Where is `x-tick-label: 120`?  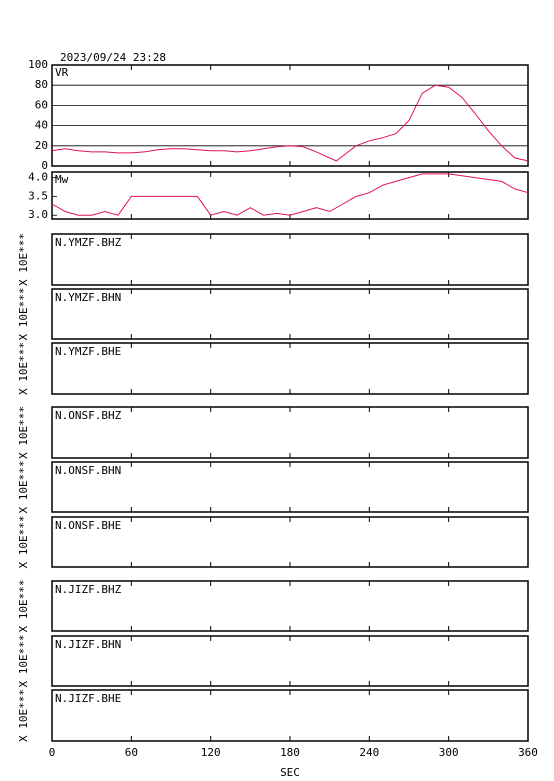 x-tick-label: 120 is located at coordinates (211, 752).